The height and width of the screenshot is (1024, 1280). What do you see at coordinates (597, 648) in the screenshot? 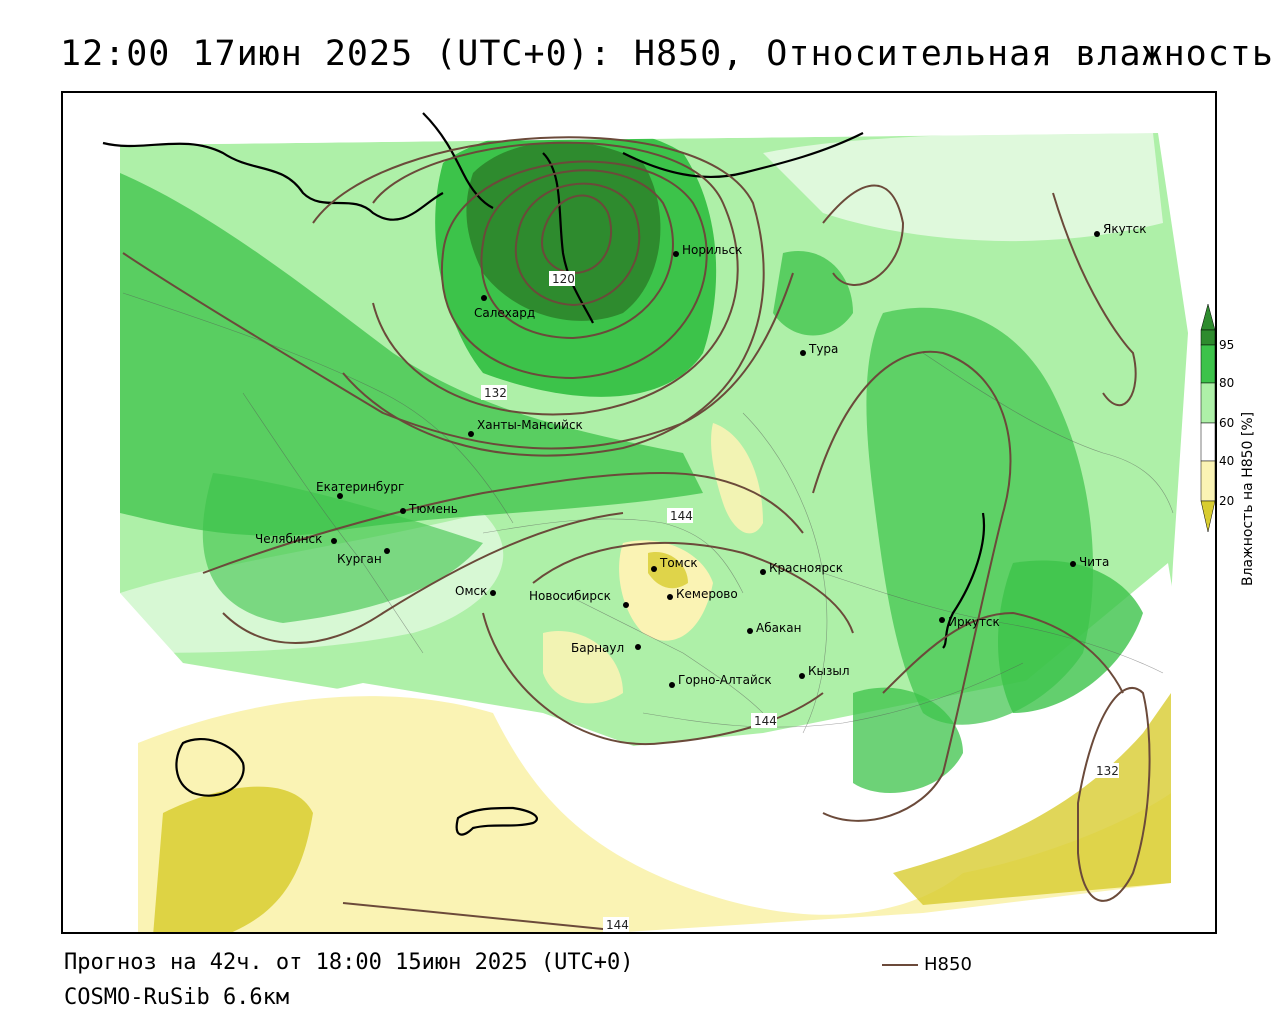
I see `city-label: Барнаул` at bounding box center [597, 648].